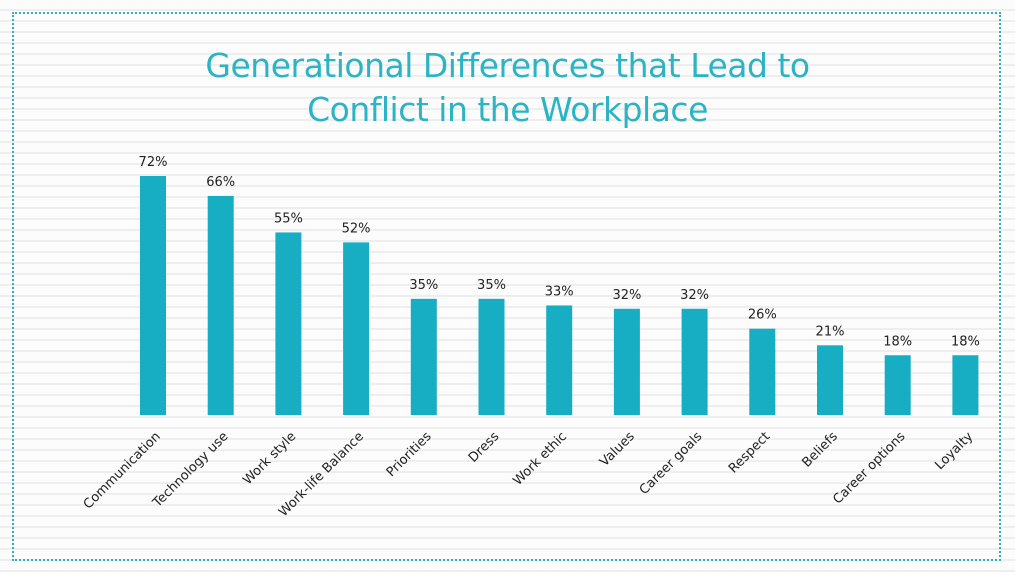 This screenshot has width=1015, height=573. I want to click on x-tick-label: Priorities, so click(409, 454).